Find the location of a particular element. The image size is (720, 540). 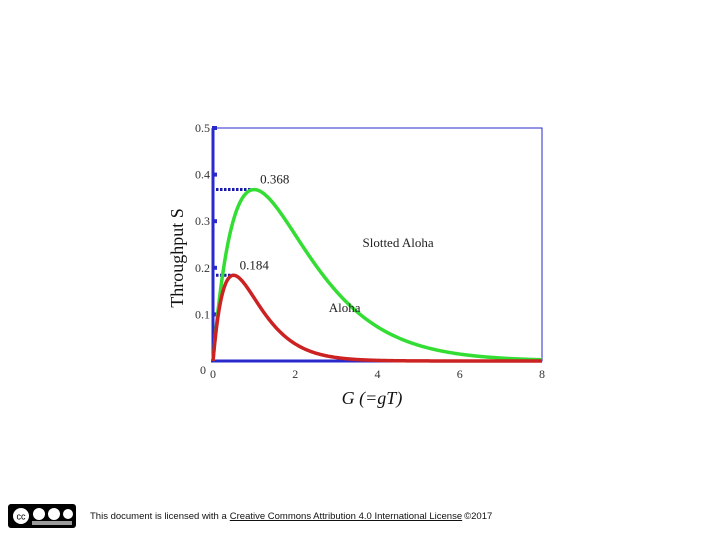

slotted-aloha-peak-label: 0.368 is located at coordinates (274, 179).